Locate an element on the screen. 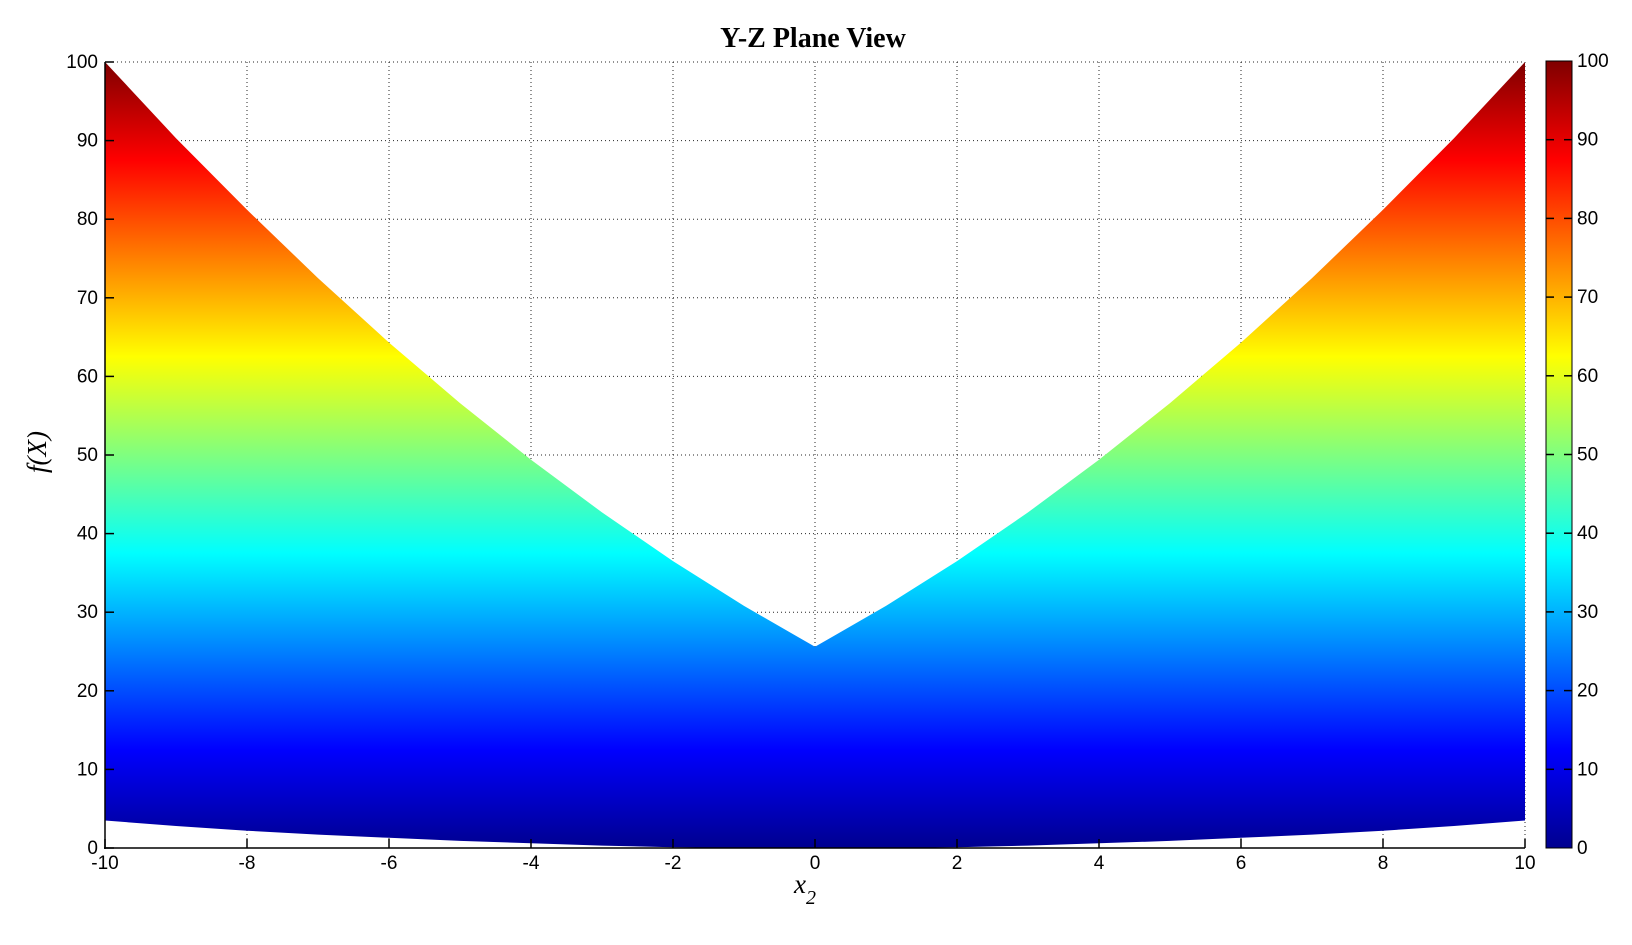 This screenshot has height=945, width=1632. y-tick-label: 0 is located at coordinates (92, 848).